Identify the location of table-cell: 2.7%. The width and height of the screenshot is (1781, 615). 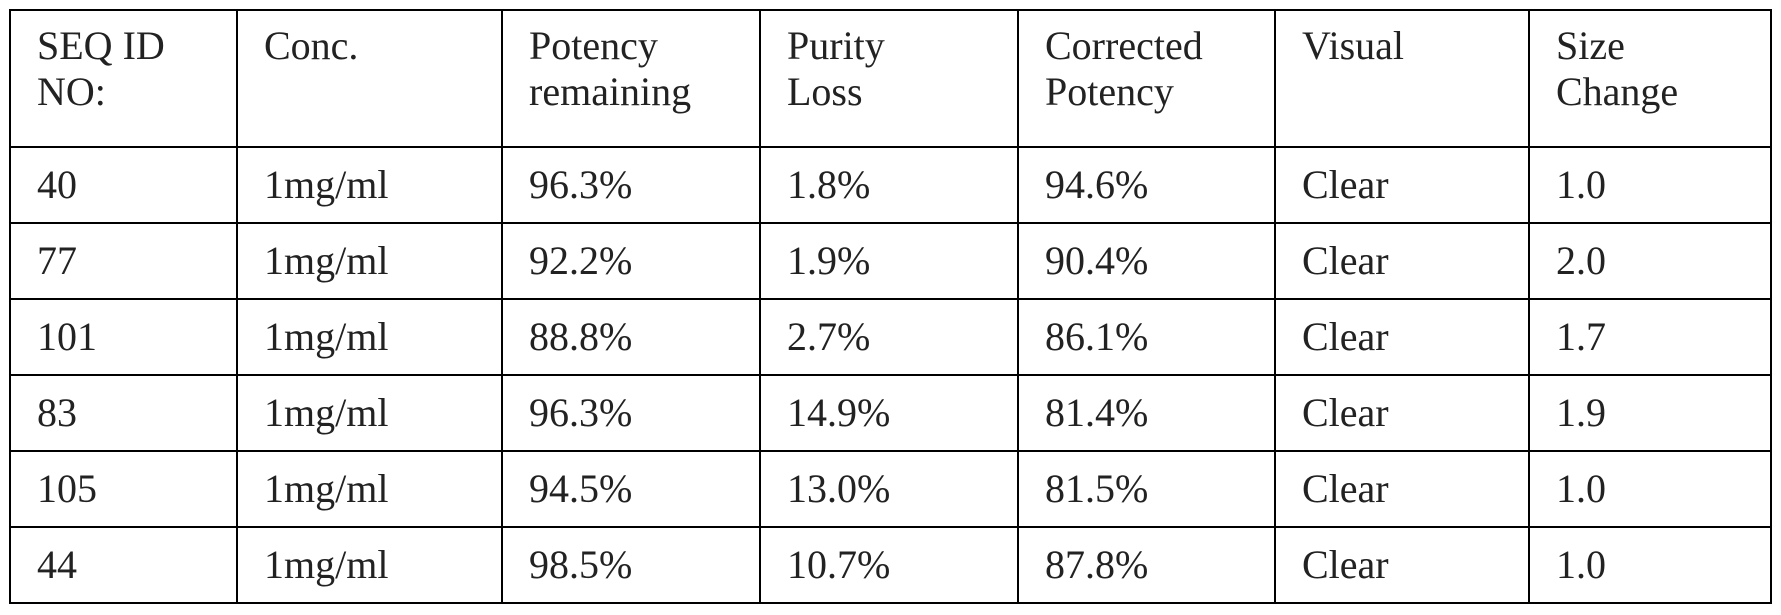
(889, 337).